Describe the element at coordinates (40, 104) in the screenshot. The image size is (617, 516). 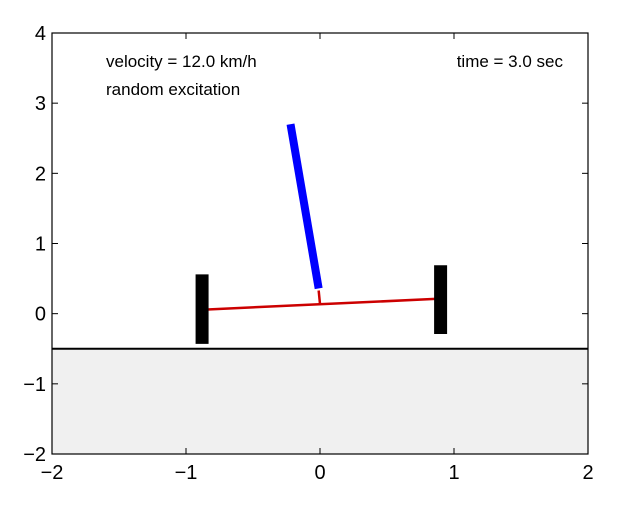
I see `y-tick-label: 3` at that location.